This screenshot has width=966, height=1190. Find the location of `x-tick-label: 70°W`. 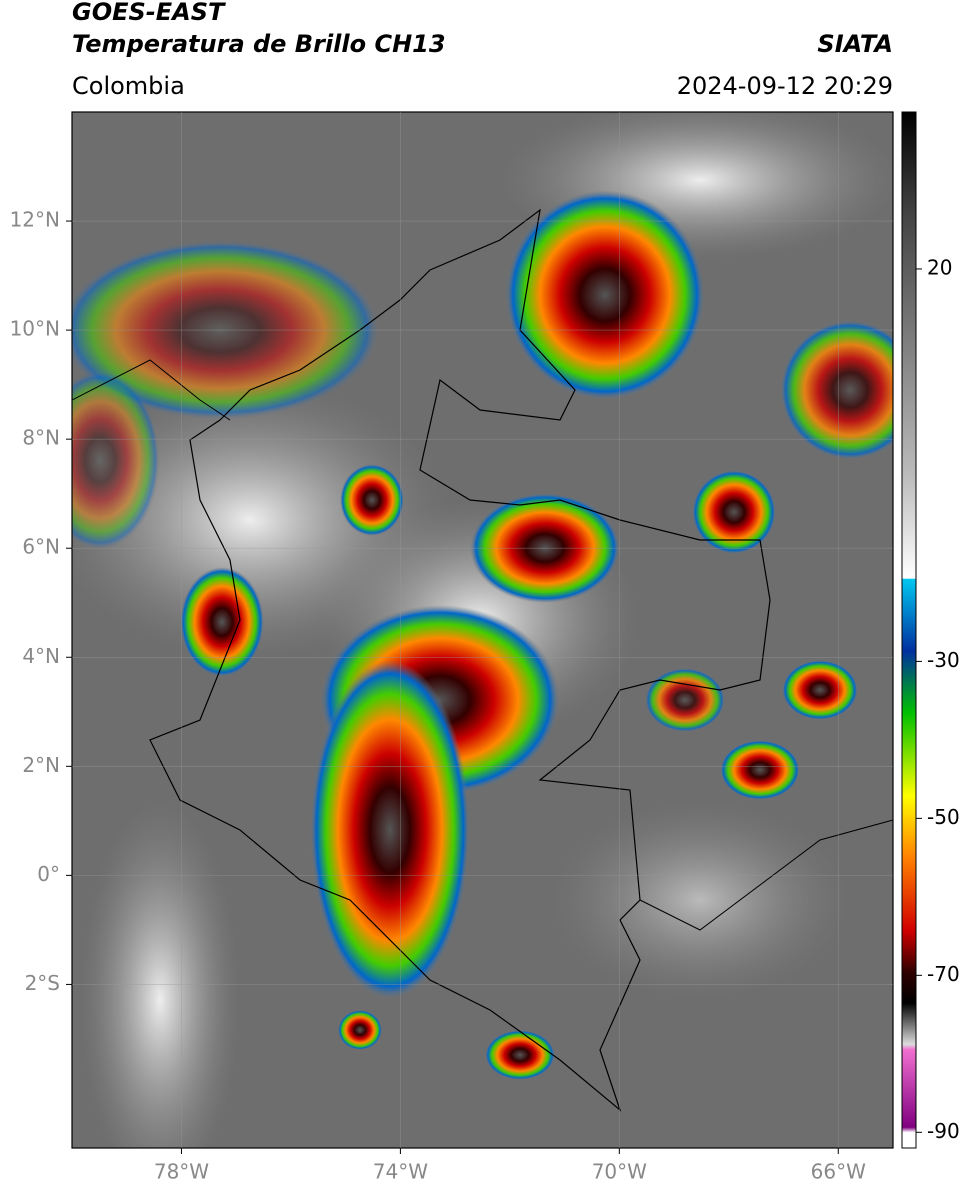

x-tick-label: 70°W is located at coordinates (619, 1172).